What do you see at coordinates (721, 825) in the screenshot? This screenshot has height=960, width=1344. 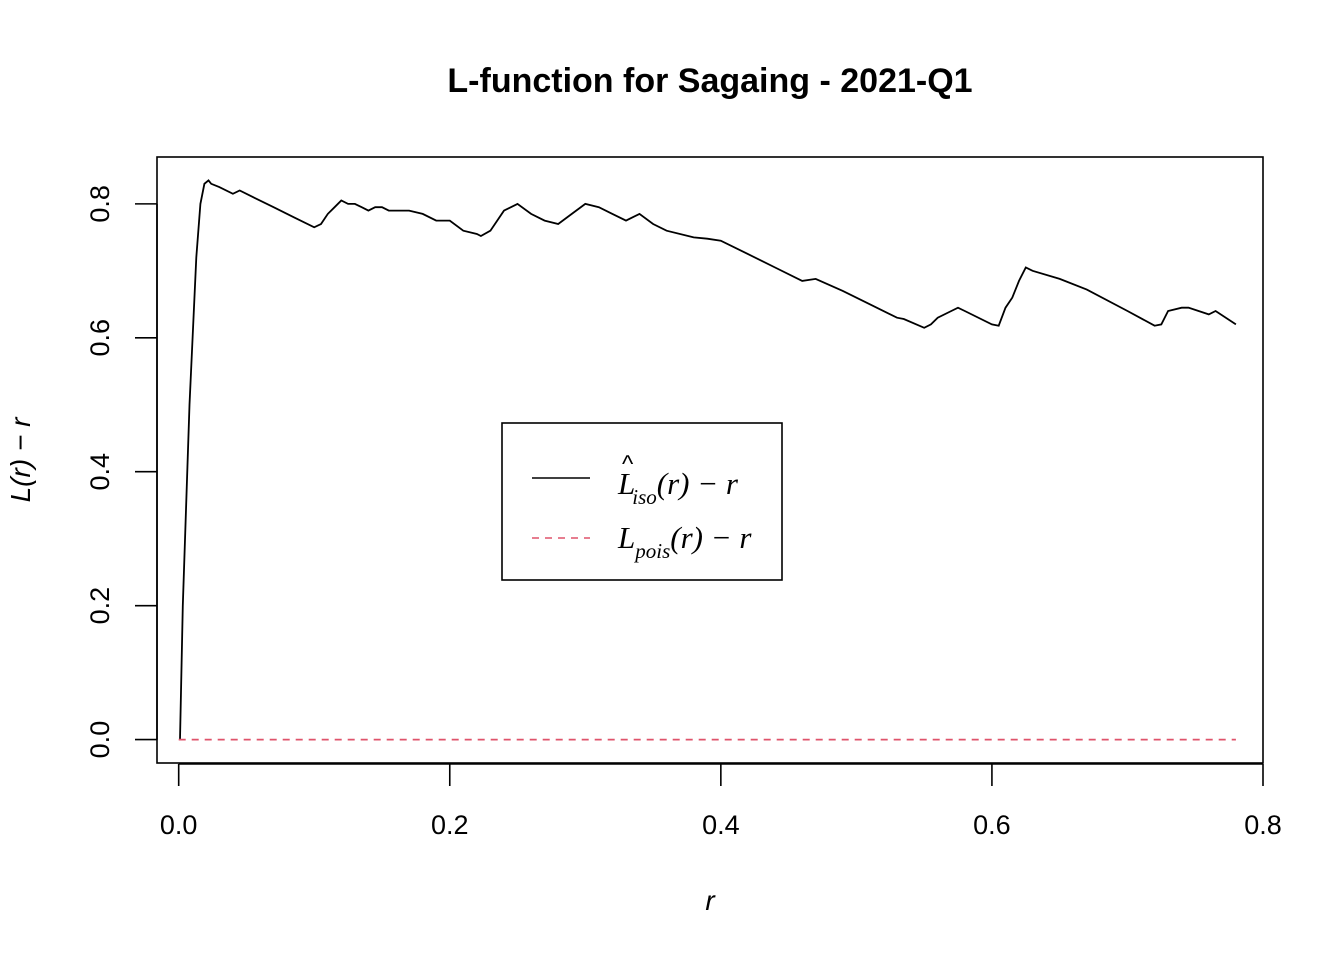 I see `x-tick-label: 0.4` at bounding box center [721, 825].